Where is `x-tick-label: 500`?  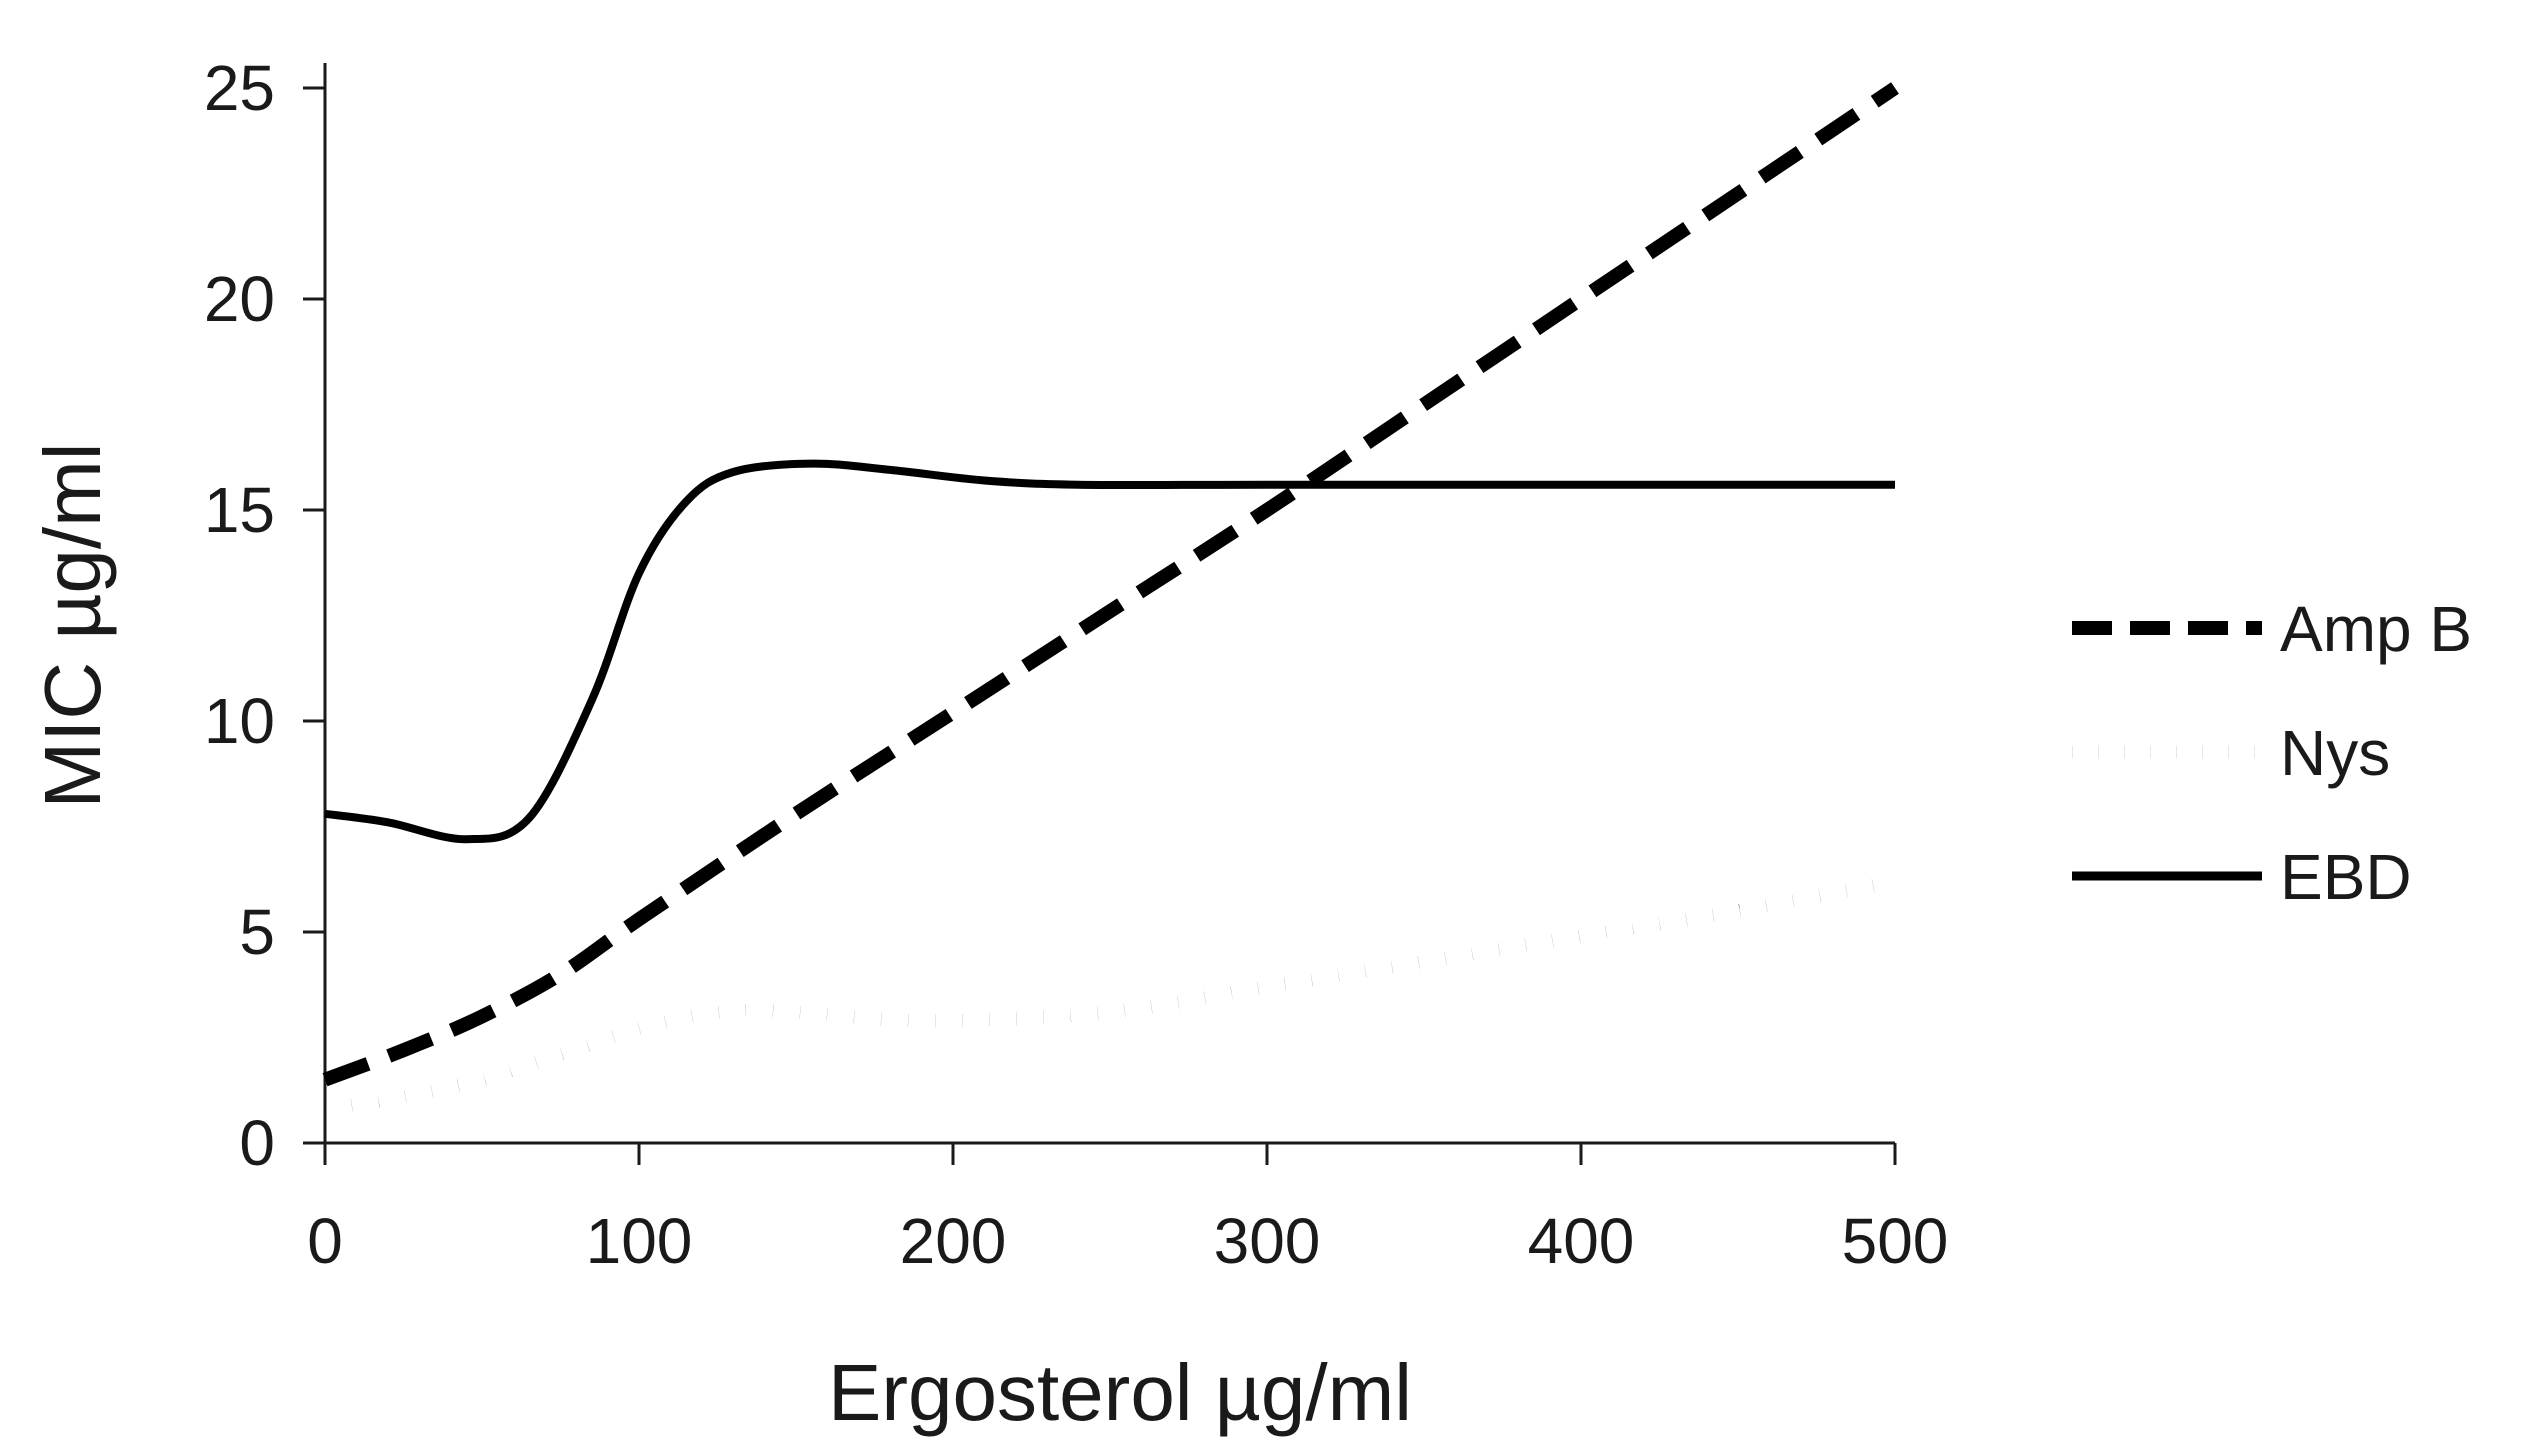
x-tick-label: 500 is located at coordinates (1895, 1241).